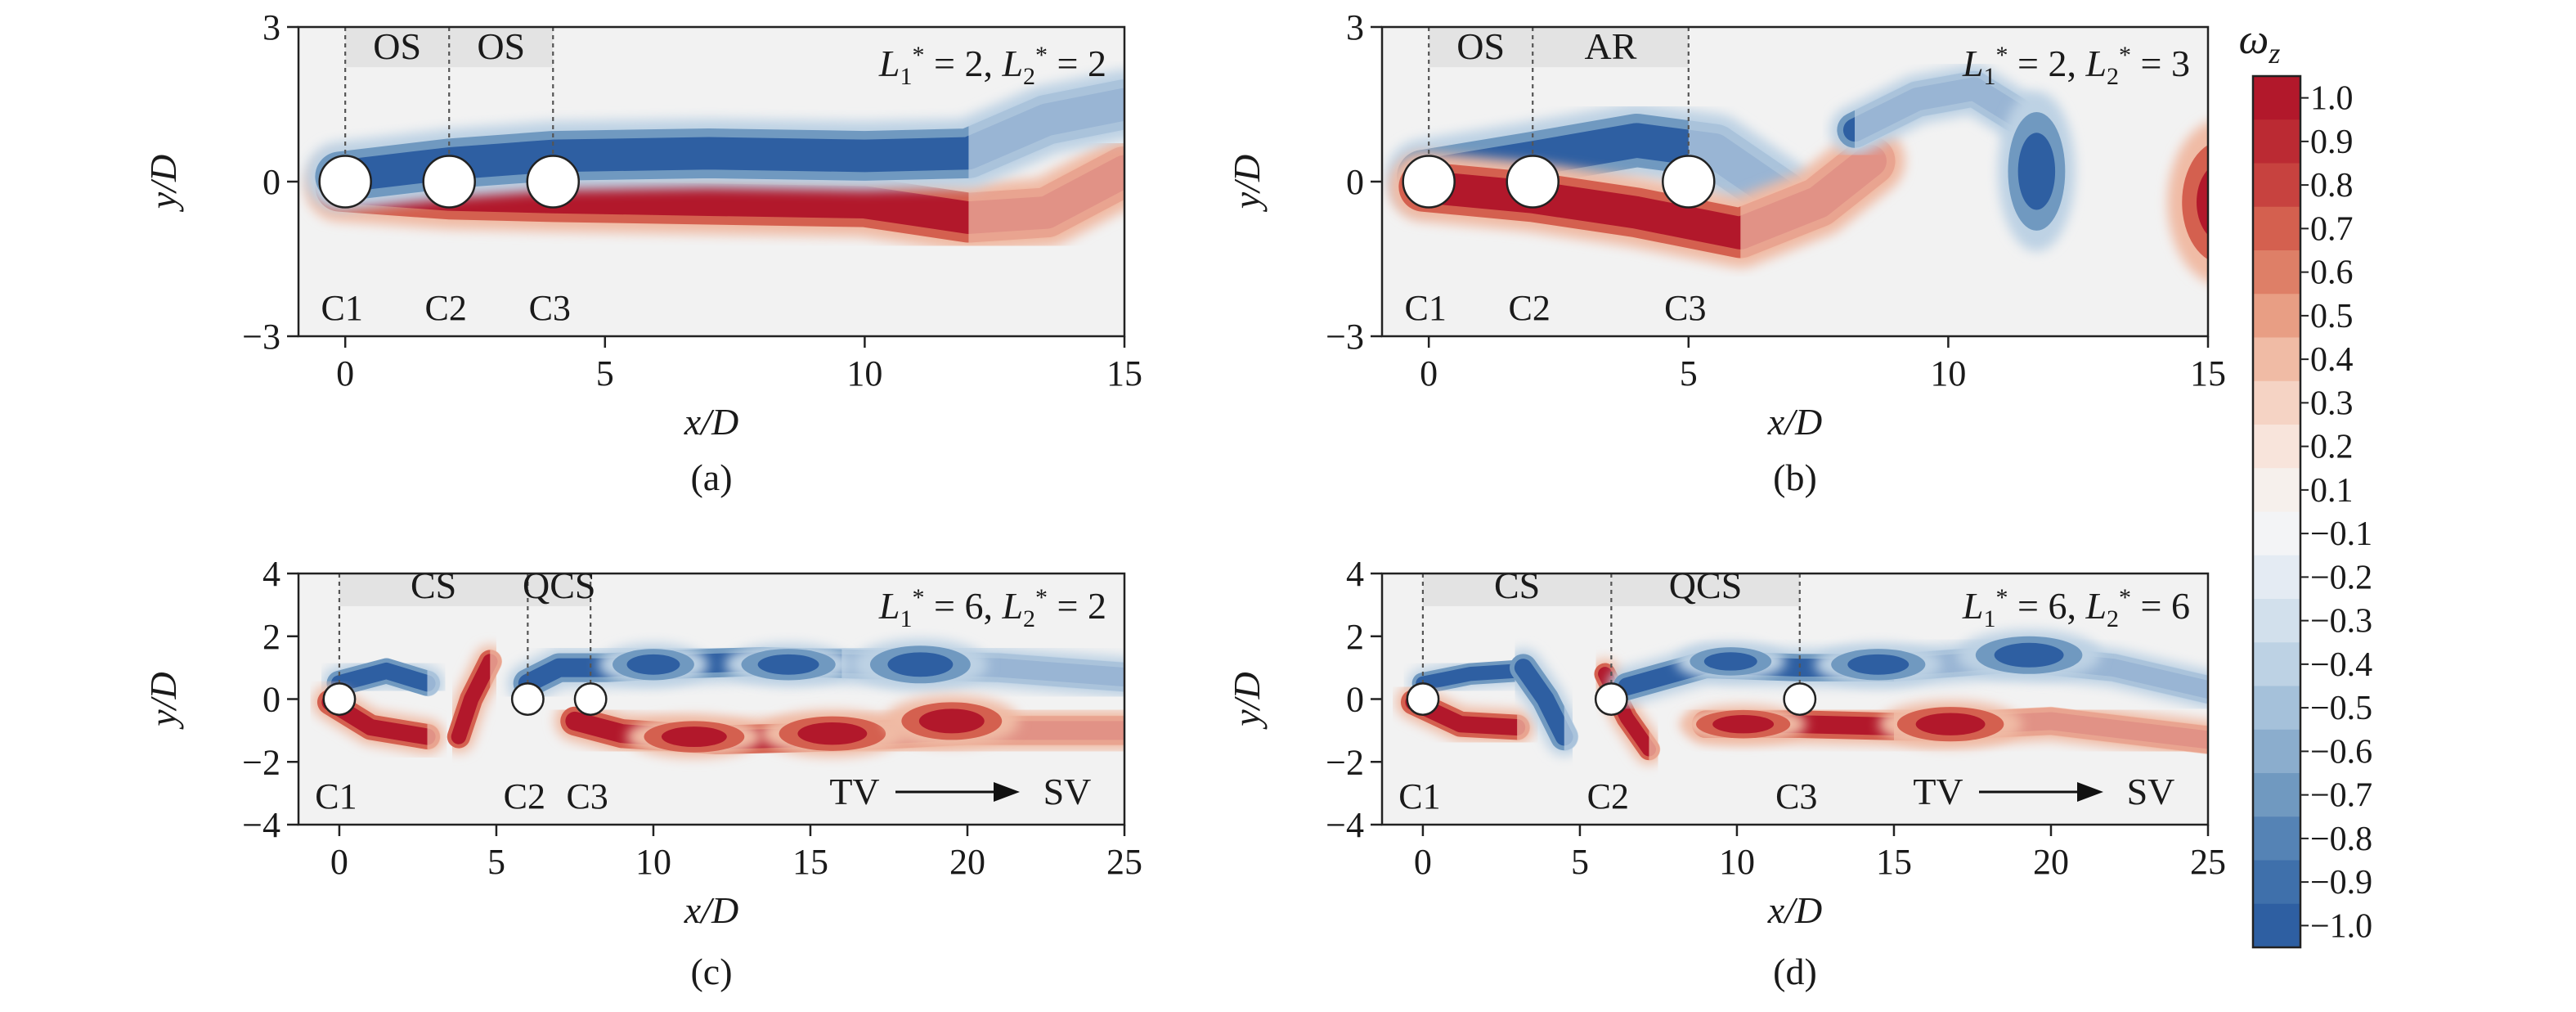  I want to click on colorbar-tick-label: 0.5, so click(2332, 316).